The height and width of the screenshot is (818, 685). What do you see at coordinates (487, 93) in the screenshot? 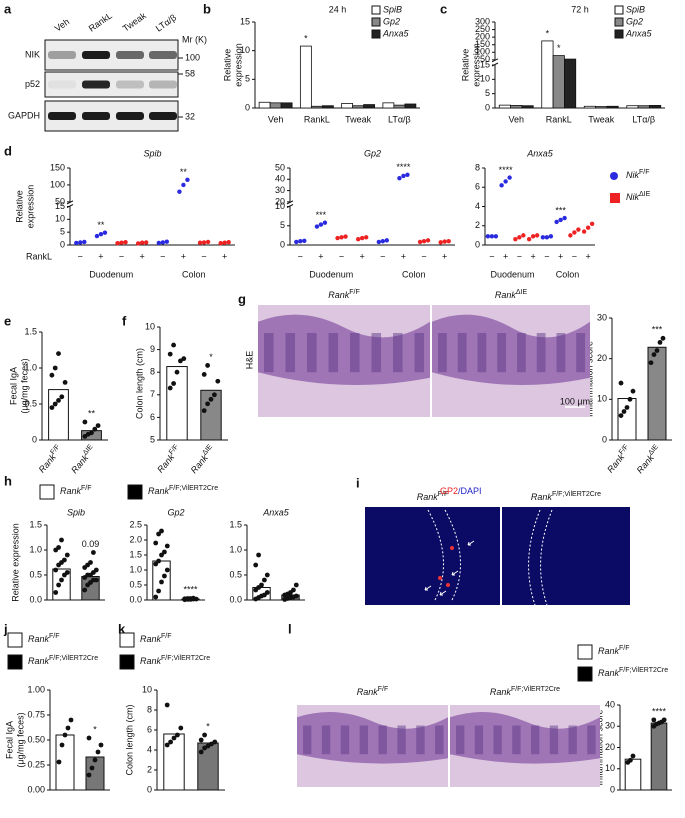
I see `y-tick-label: 5` at bounding box center [487, 93].